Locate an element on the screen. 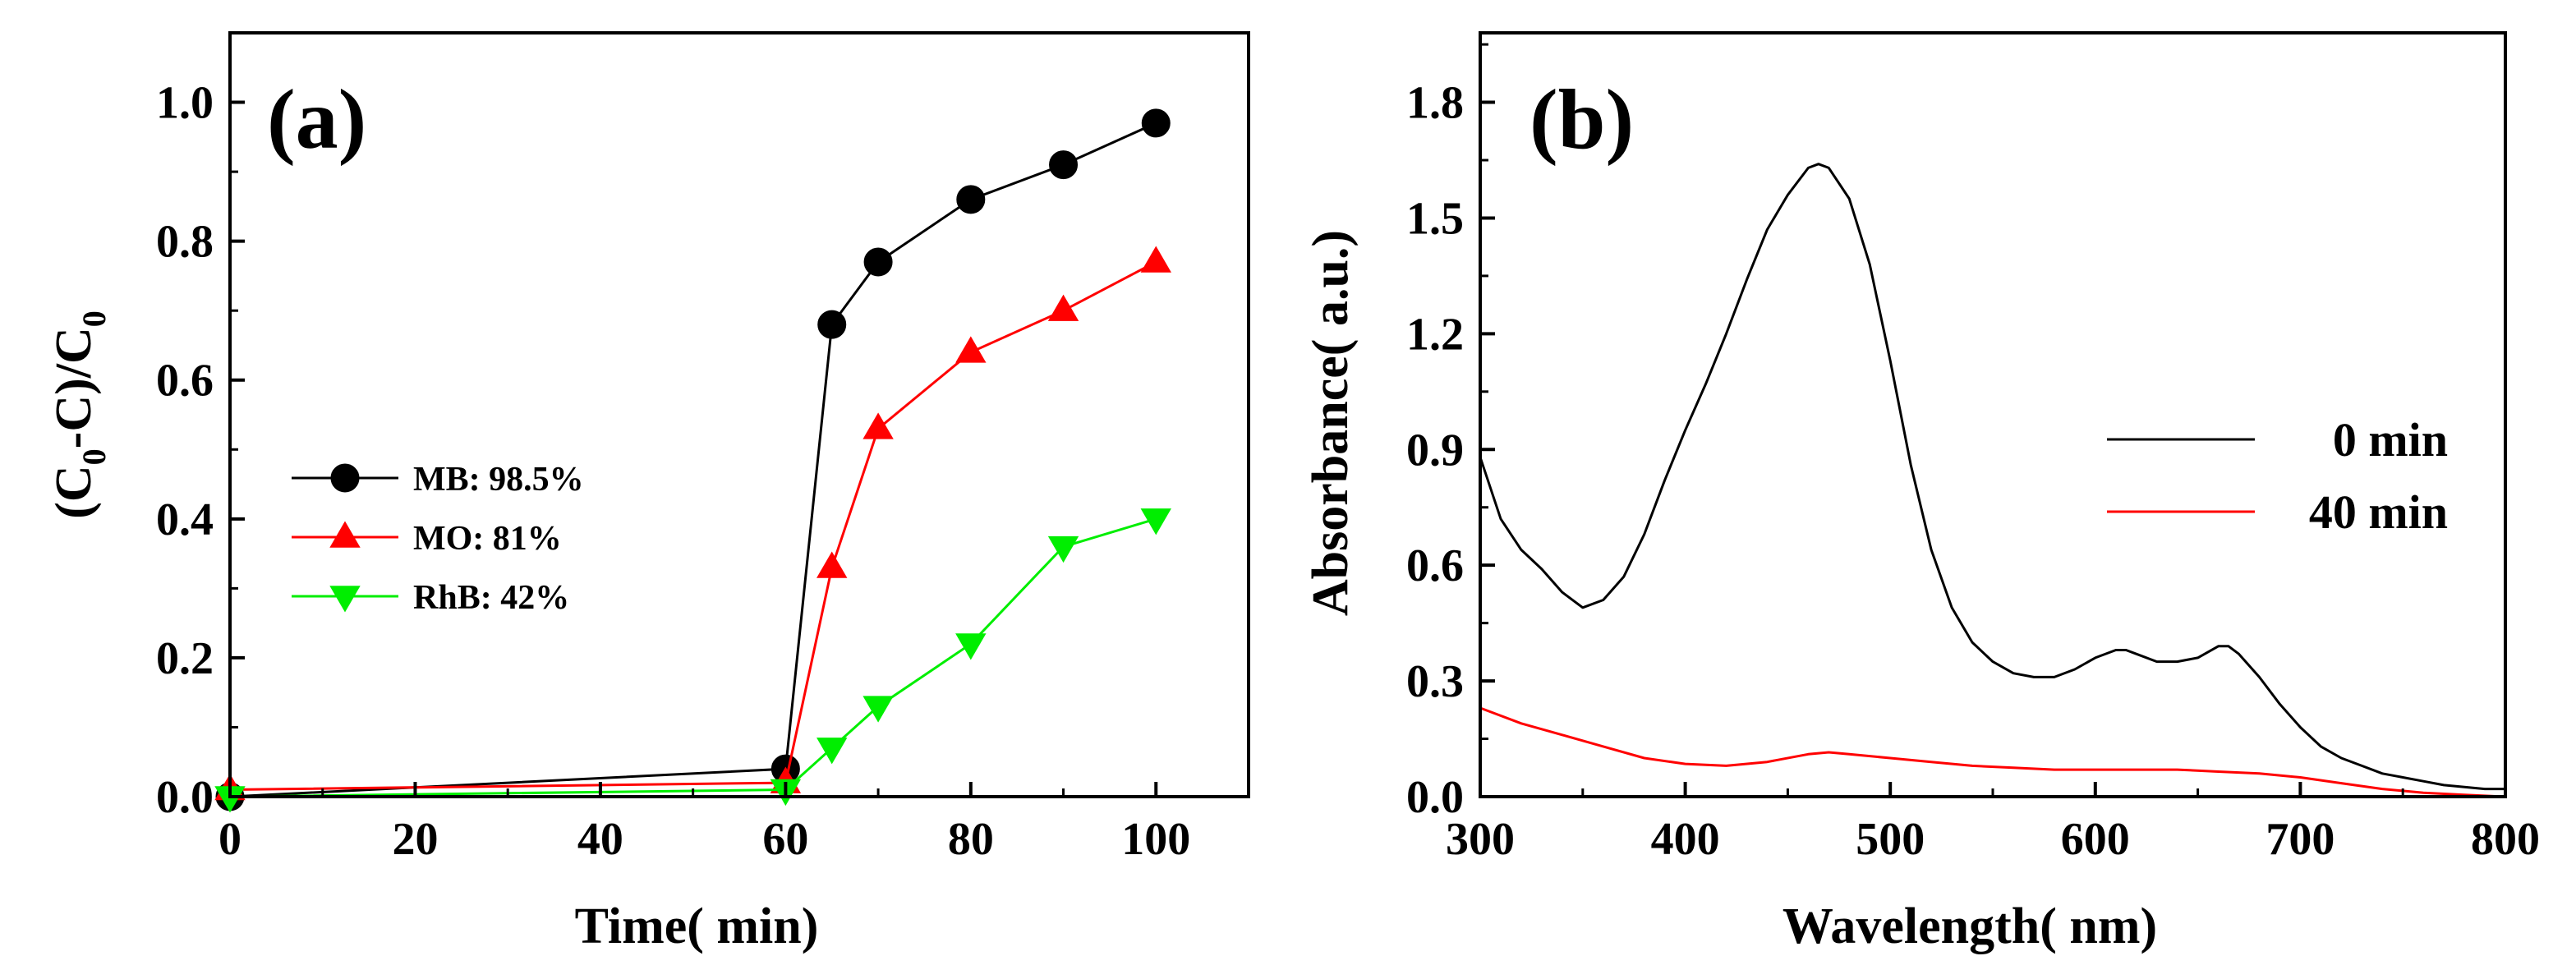 This screenshot has height=979, width=2576. y-tick-label: 0.9 is located at coordinates (1435, 450).